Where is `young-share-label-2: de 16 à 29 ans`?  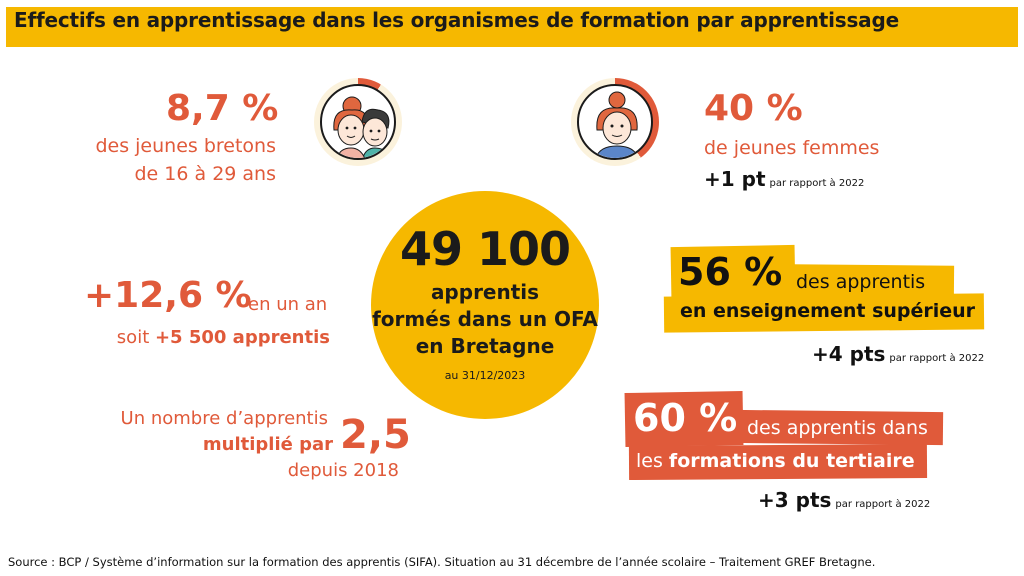 young-share-label-2: de 16 à 29 ans is located at coordinates (205, 174).